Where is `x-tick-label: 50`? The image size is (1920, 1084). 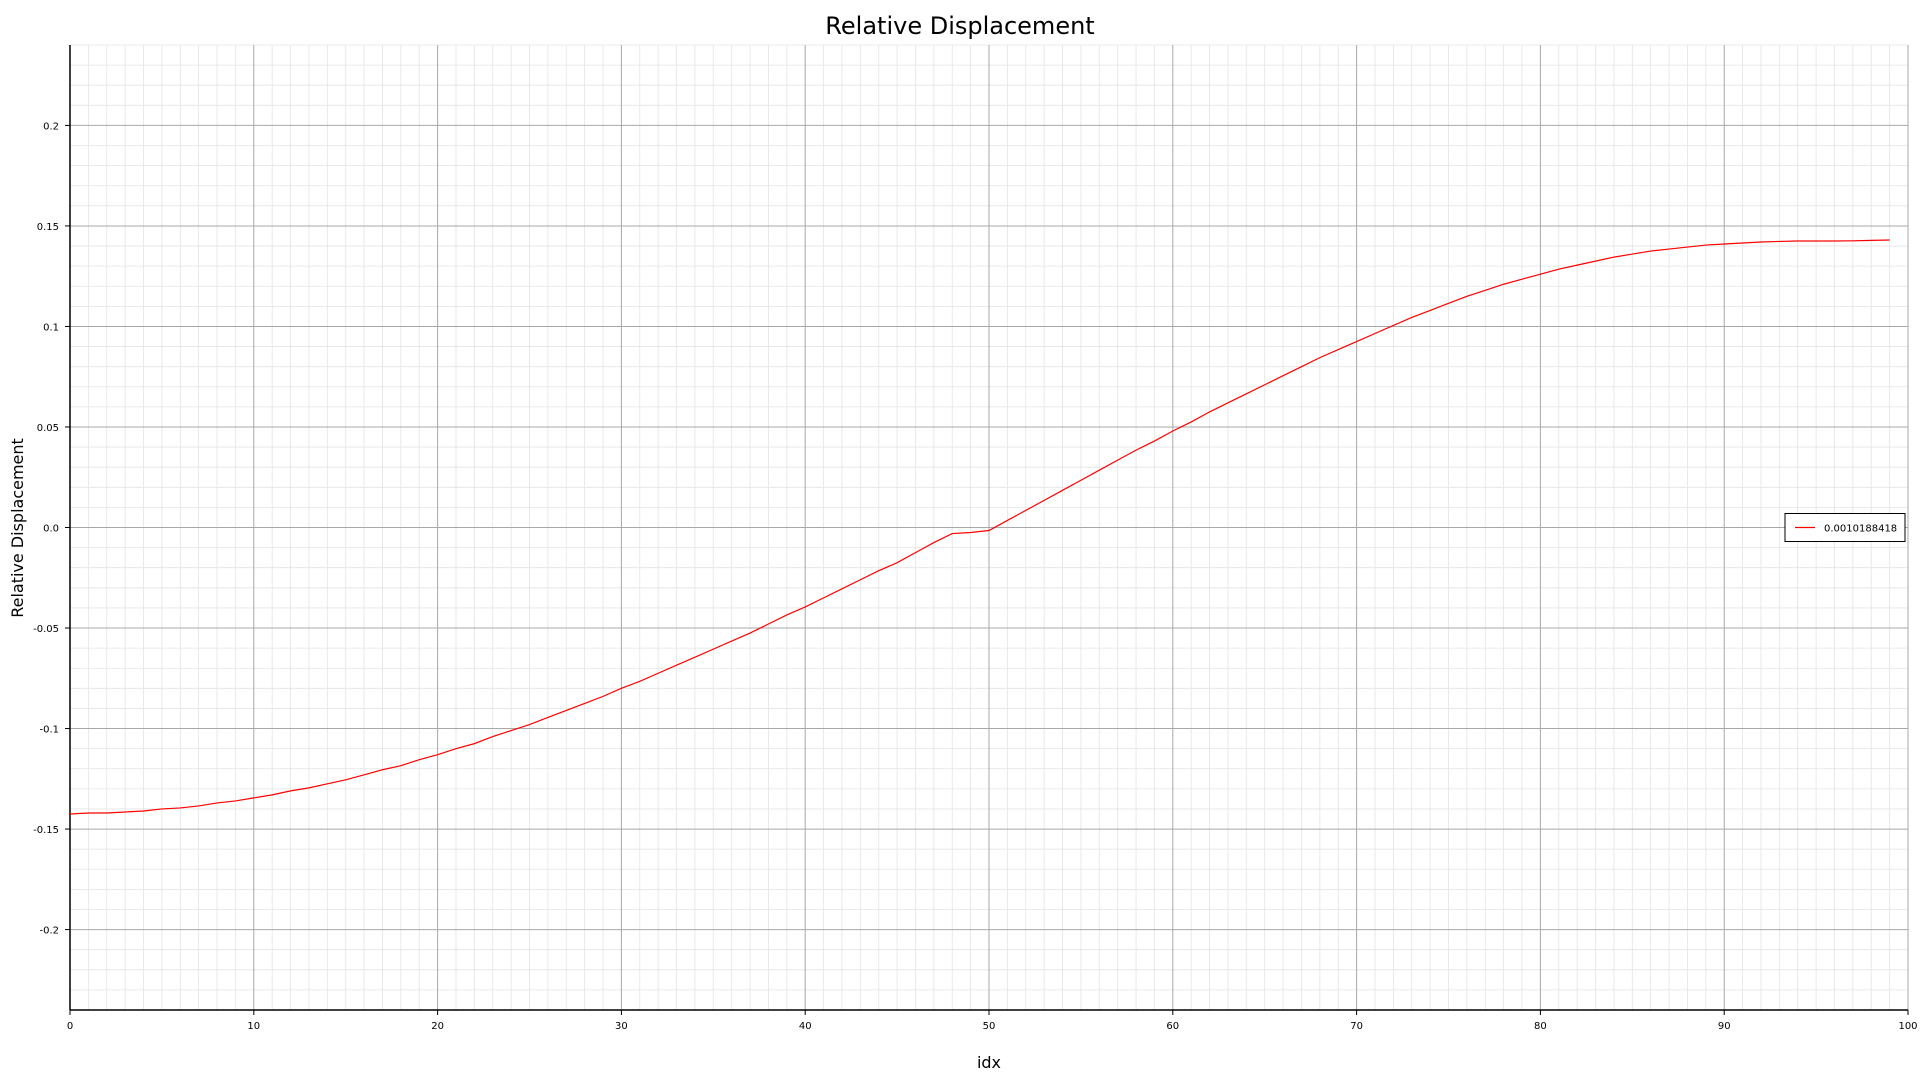 x-tick-label: 50 is located at coordinates (989, 1026).